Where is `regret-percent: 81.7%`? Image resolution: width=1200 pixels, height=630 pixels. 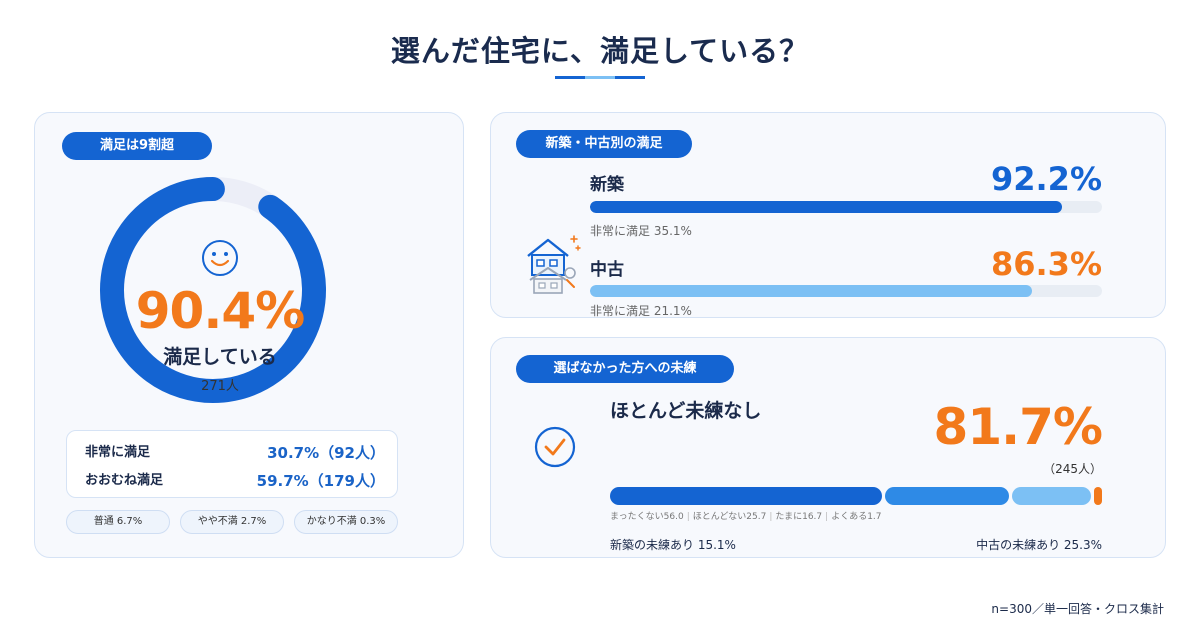 regret-percent: 81.7% is located at coordinates (1018, 427).